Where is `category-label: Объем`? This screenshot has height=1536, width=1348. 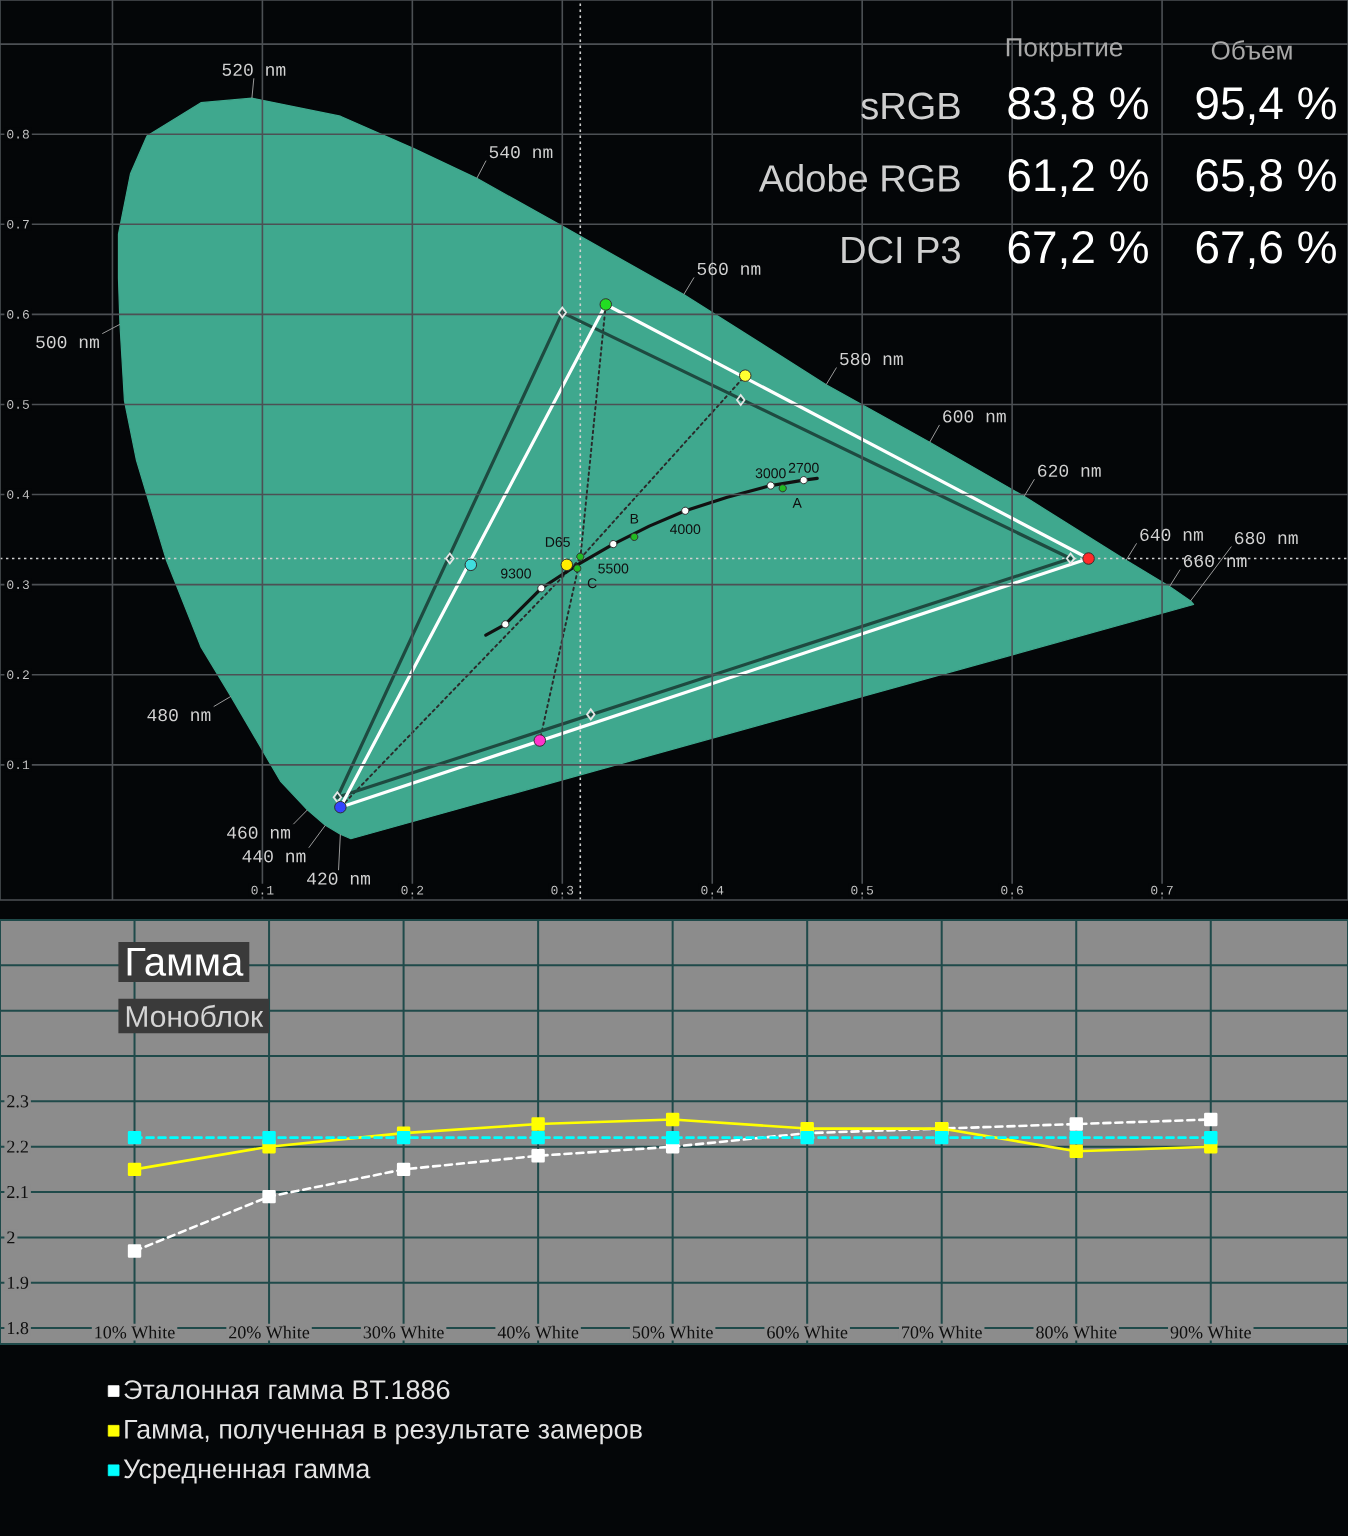 category-label: Объем is located at coordinates (1251, 50).